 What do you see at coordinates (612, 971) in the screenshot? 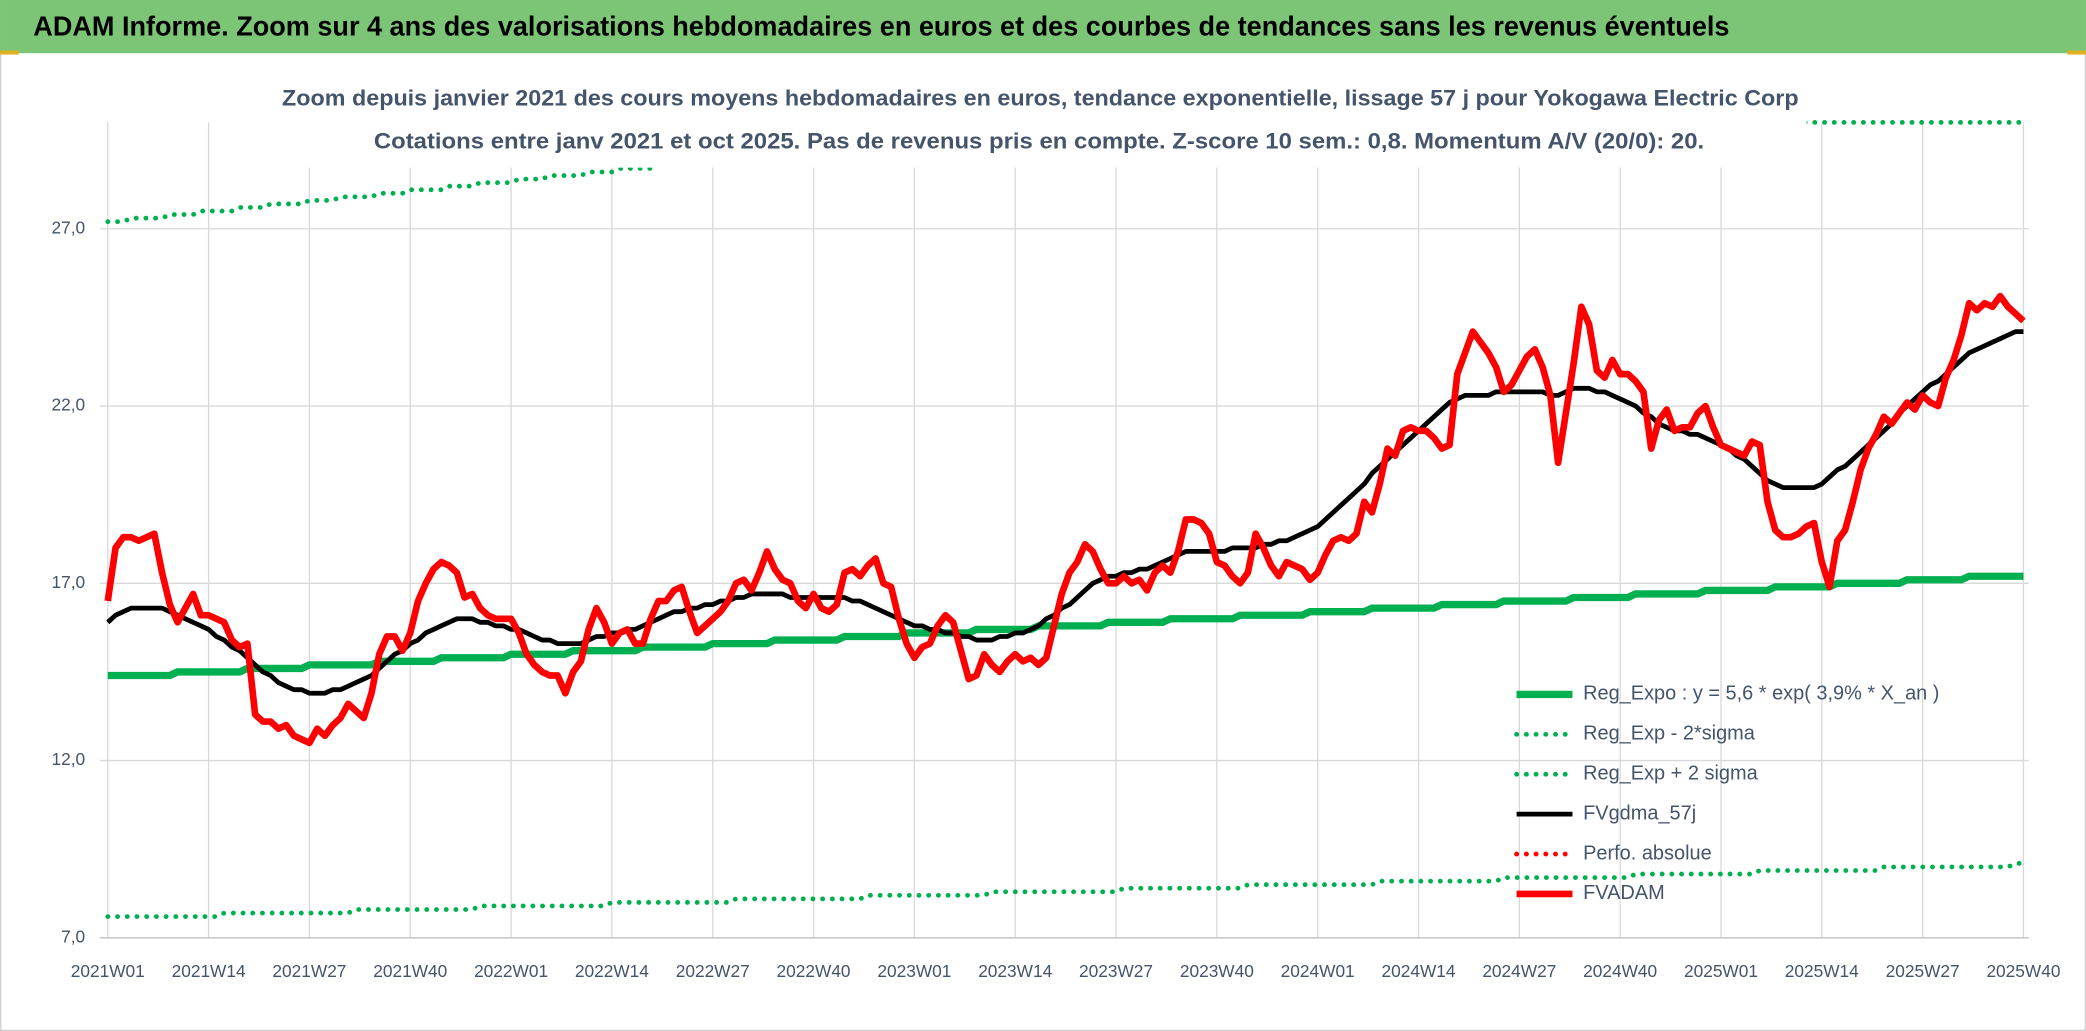
I see `x-tick-label: 2022W14` at bounding box center [612, 971].